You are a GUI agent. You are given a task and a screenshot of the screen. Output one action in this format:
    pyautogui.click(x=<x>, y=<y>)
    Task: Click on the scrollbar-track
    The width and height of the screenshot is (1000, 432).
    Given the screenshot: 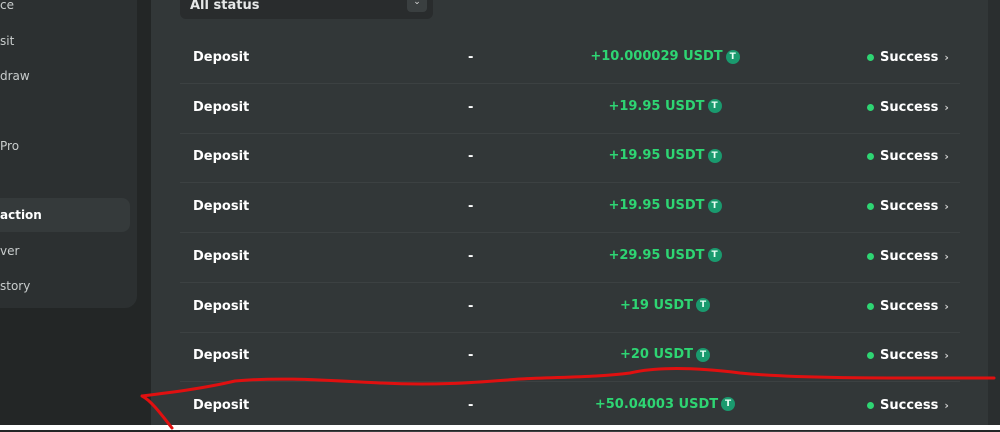 What is the action you would take?
    pyautogui.click(x=994, y=212)
    